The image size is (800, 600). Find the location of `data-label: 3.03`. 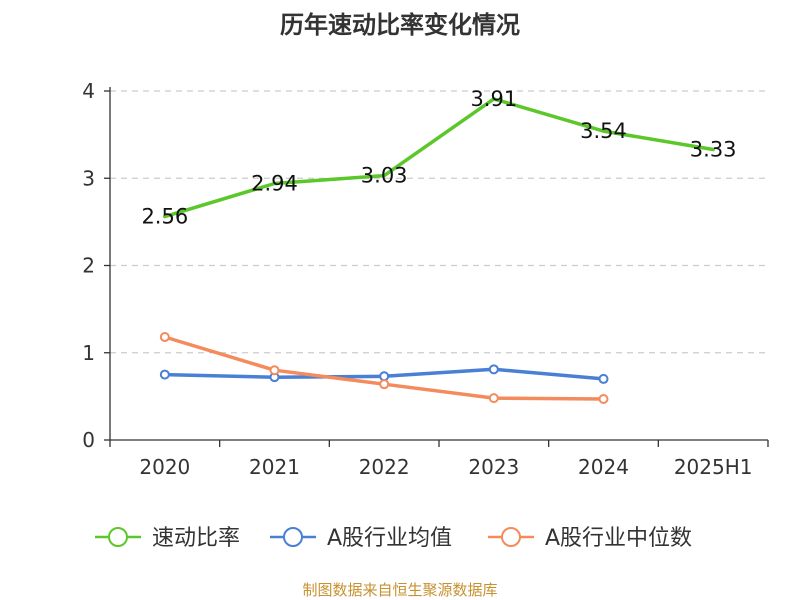

data-label: 3.03 is located at coordinates (384, 176).